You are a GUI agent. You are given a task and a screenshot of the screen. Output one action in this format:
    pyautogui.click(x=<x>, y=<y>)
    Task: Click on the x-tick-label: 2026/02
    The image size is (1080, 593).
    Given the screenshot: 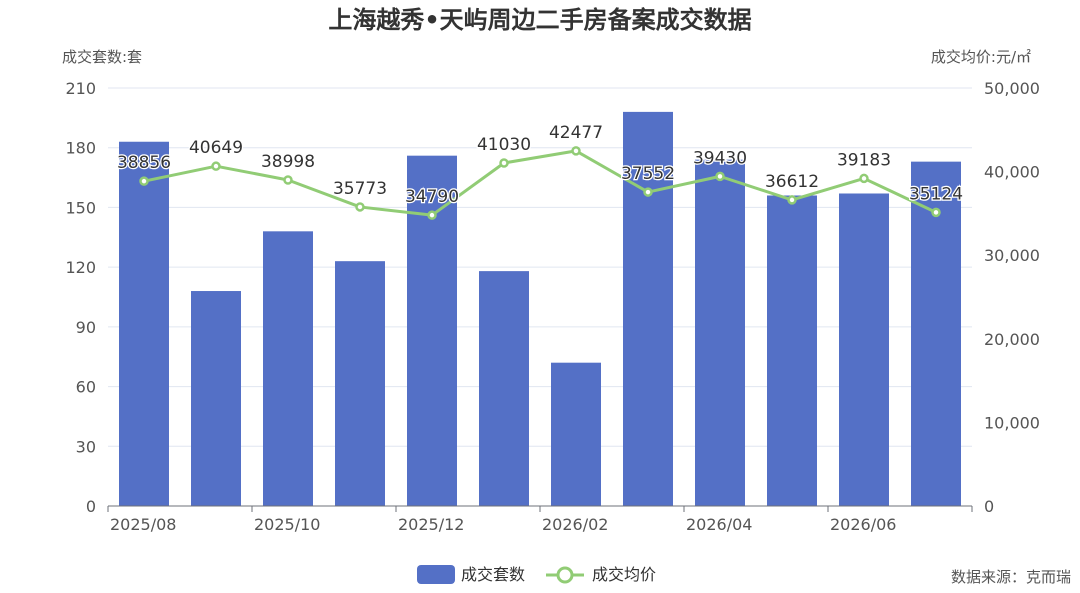 What is the action you would take?
    pyautogui.click(x=575, y=524)
    